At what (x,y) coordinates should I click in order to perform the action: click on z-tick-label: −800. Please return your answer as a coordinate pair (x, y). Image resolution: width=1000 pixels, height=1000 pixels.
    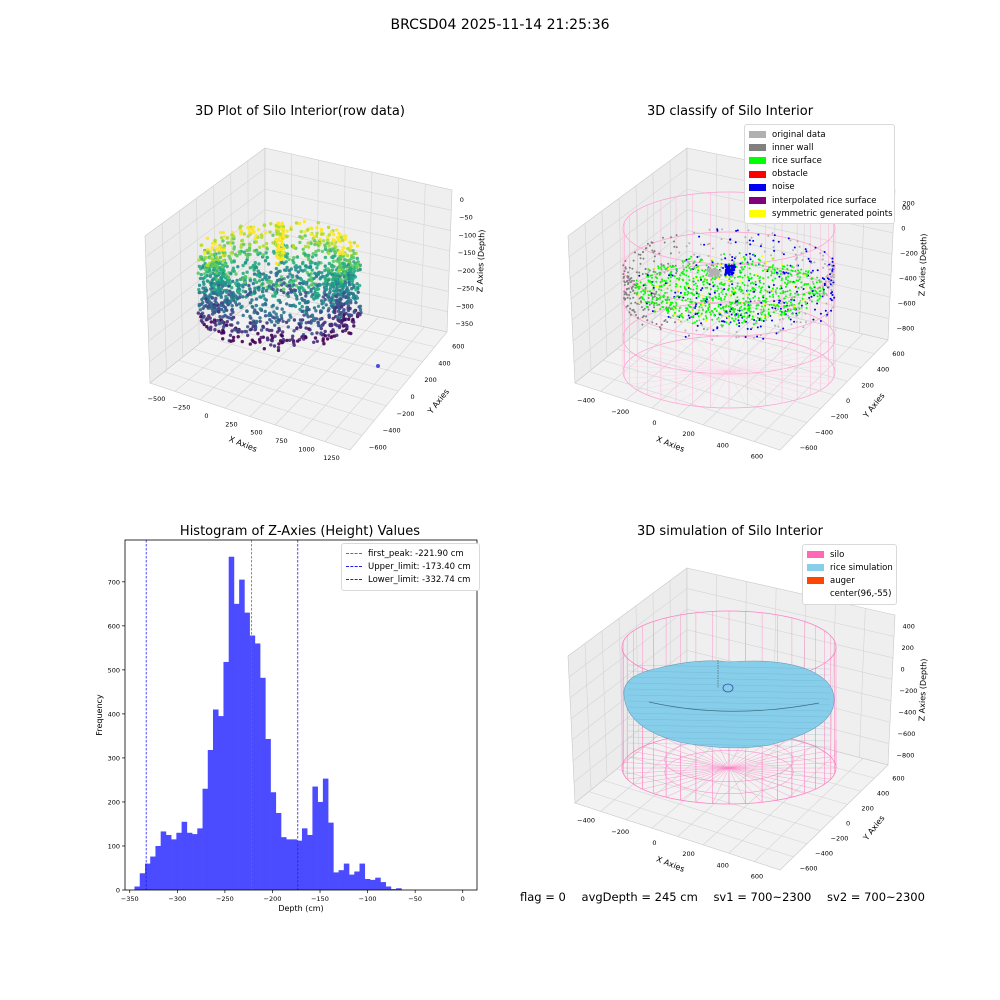
    Looking at the image, I should click on (906, 329).